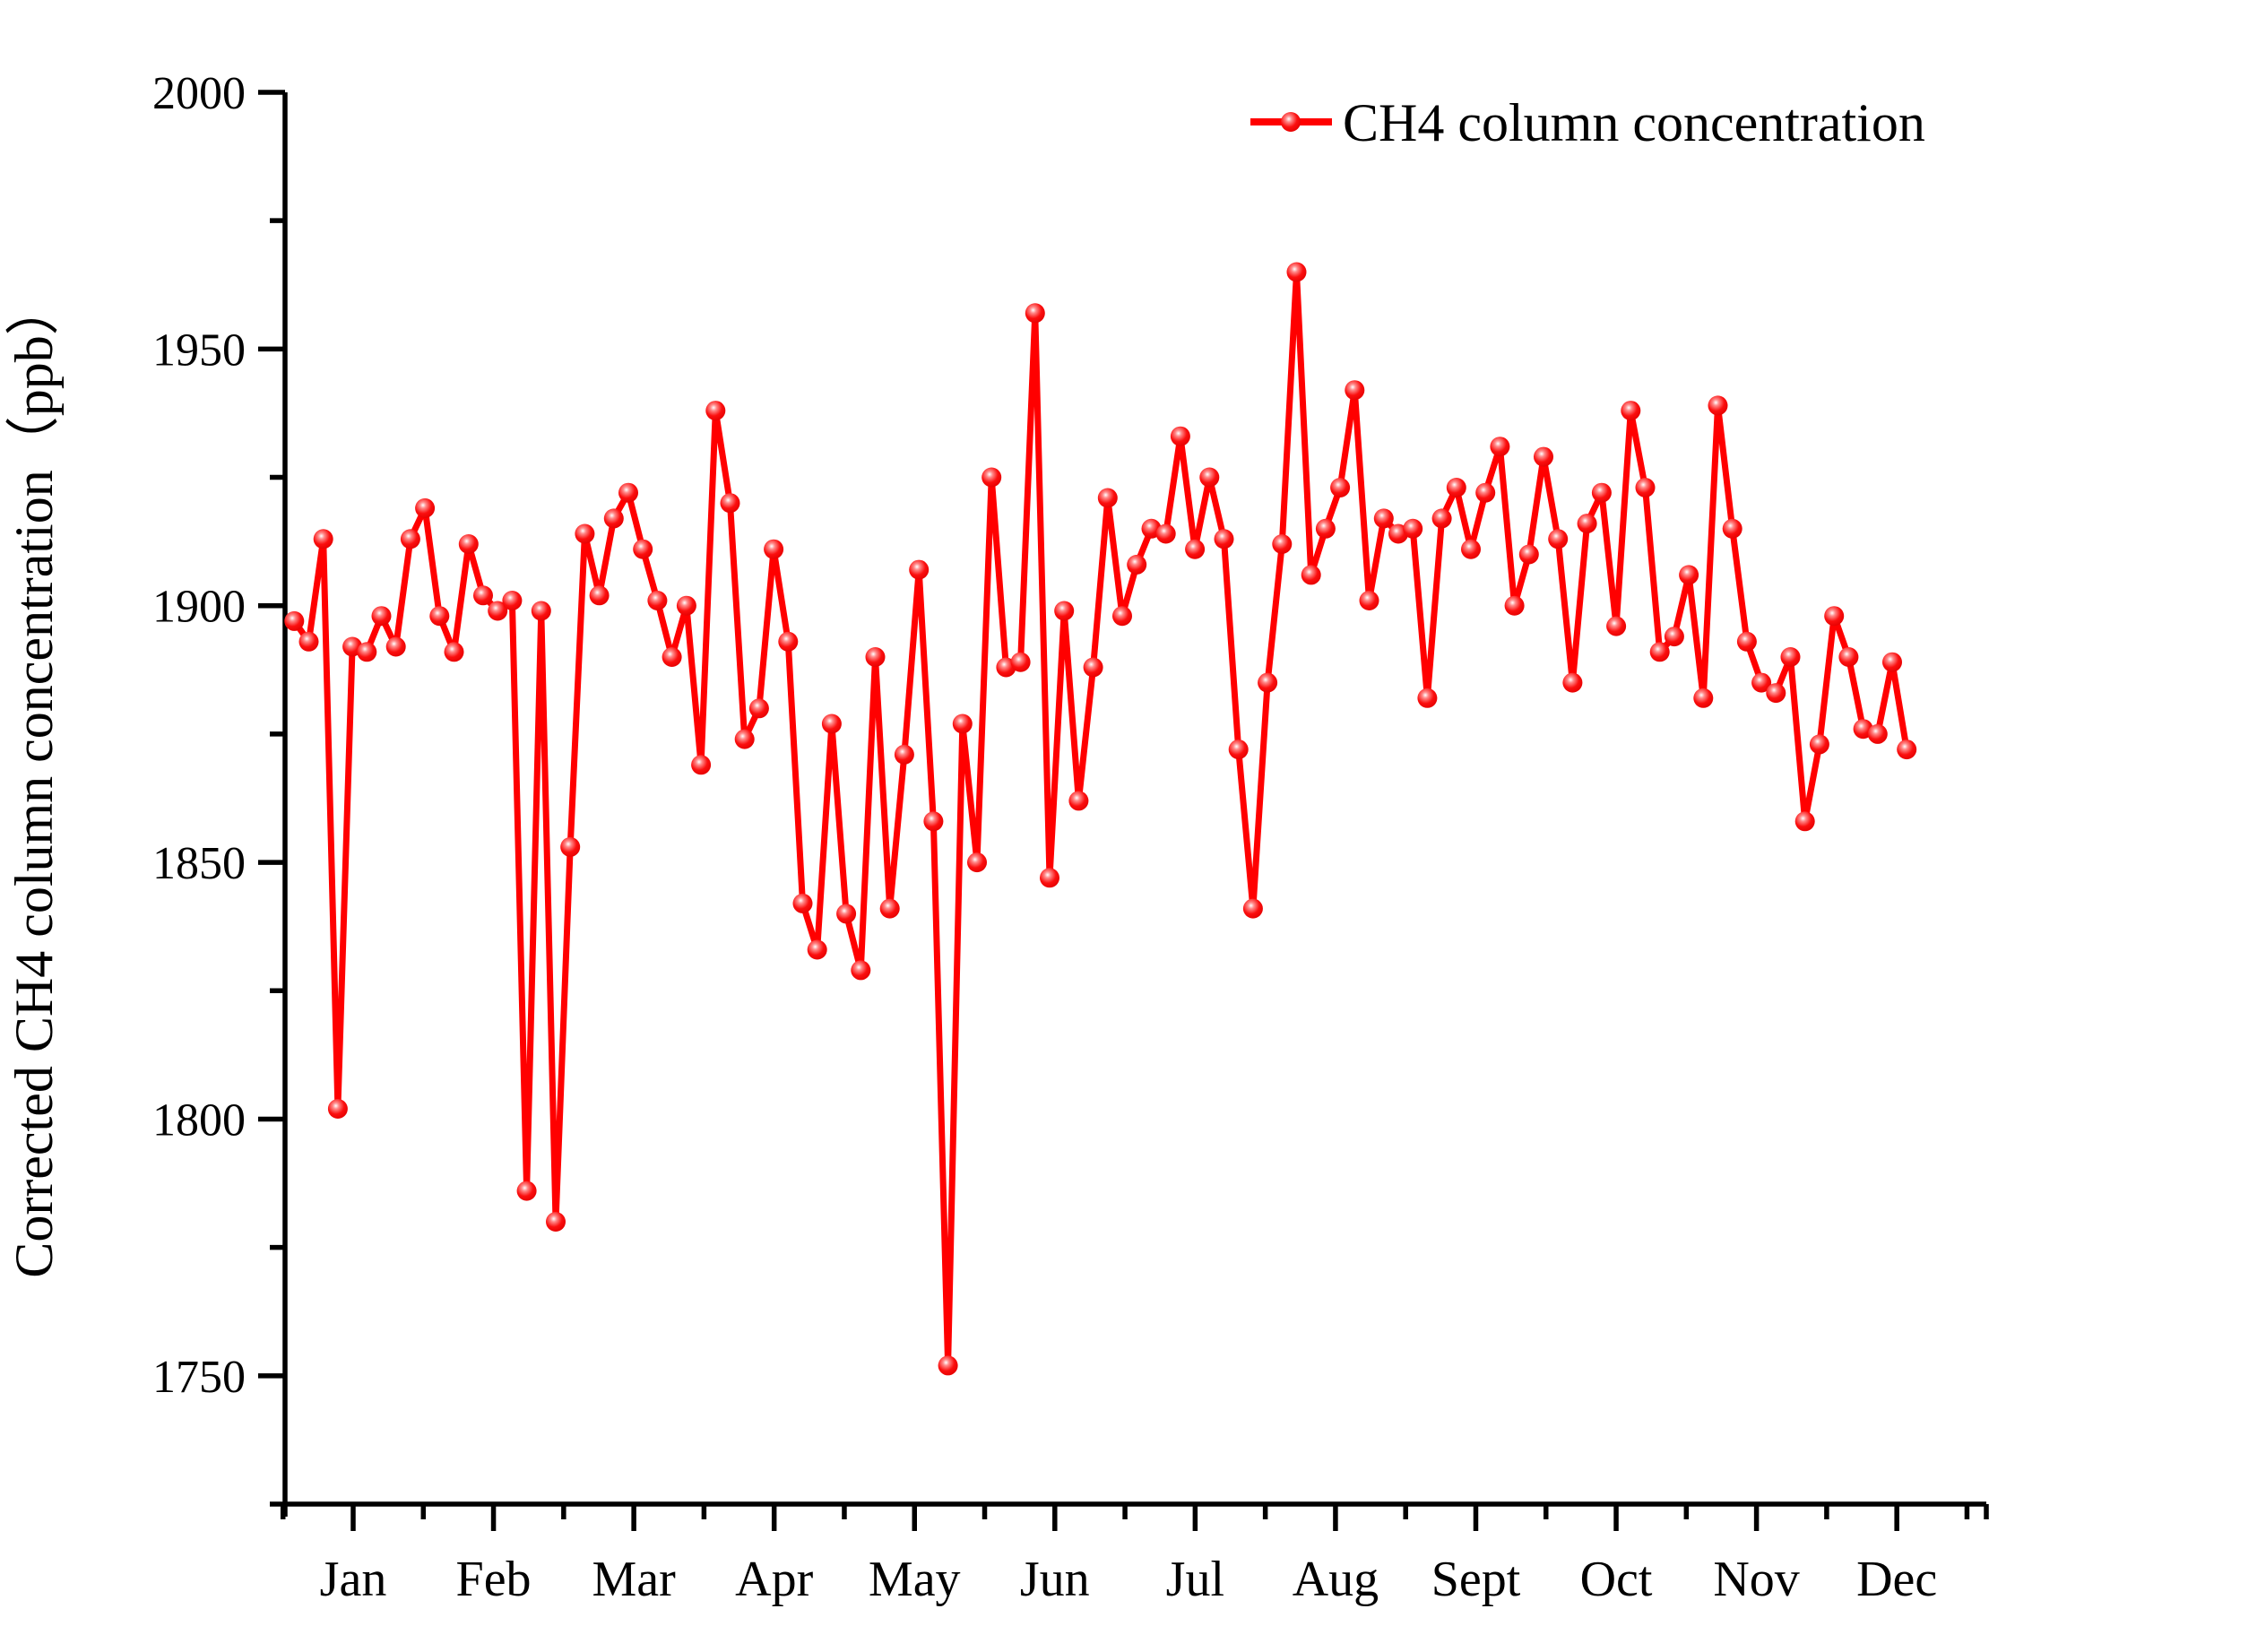 The height and width of the screenshot is (1652, 2257). I want to click on month-label: Apr, so click(774, 1579).